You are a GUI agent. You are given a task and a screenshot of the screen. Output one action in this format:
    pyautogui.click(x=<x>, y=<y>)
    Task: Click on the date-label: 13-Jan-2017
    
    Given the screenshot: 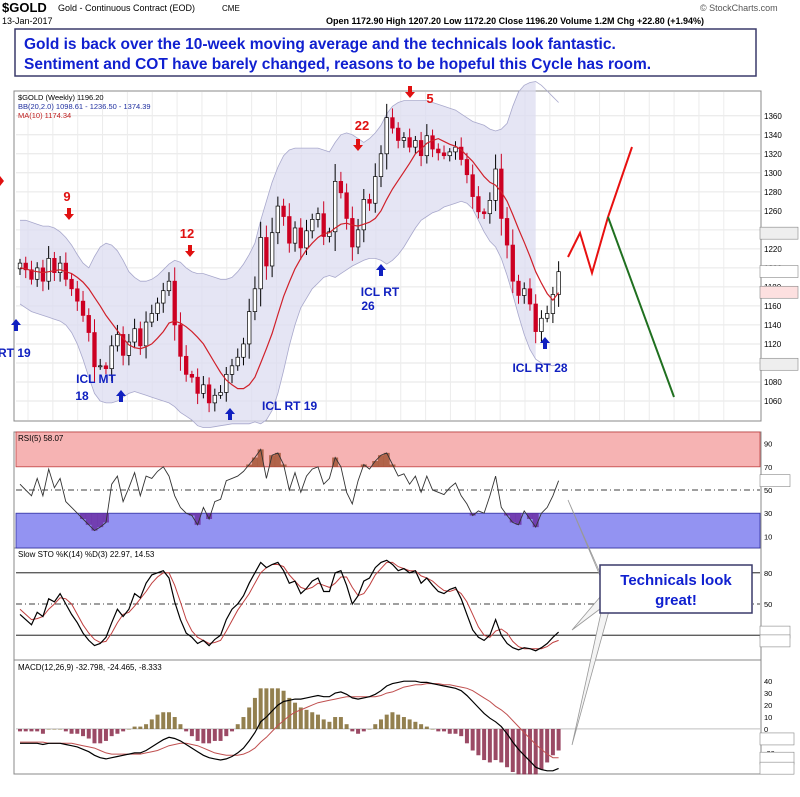 What is the action you would take?
    pyautogui.click(x=27, y=21)
    